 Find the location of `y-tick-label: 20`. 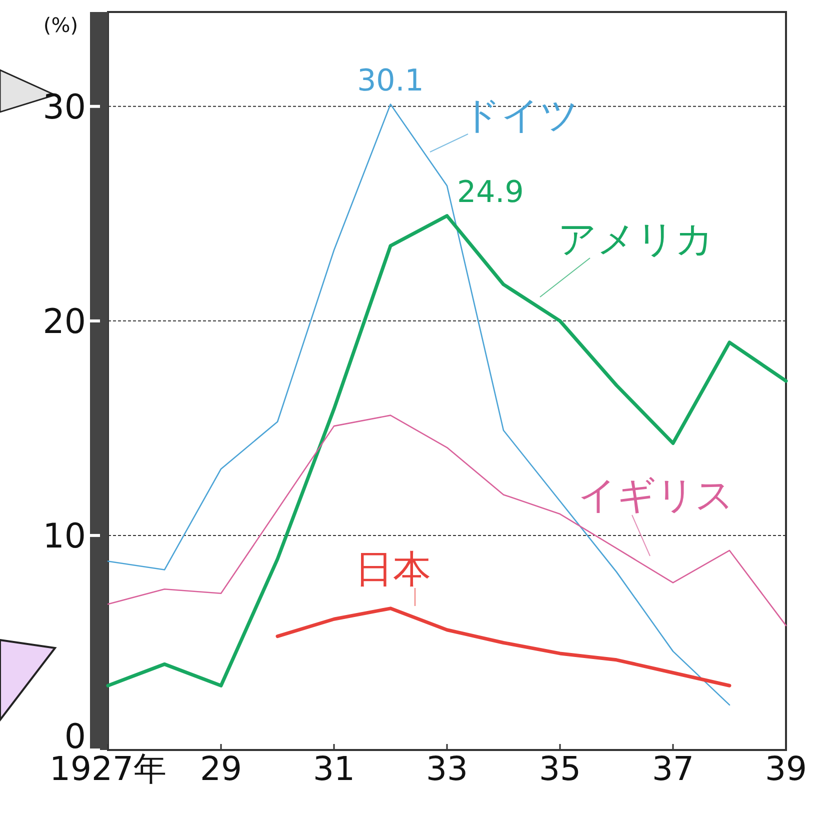

y-tick-label: 20 is located at coordinates (64, 322).